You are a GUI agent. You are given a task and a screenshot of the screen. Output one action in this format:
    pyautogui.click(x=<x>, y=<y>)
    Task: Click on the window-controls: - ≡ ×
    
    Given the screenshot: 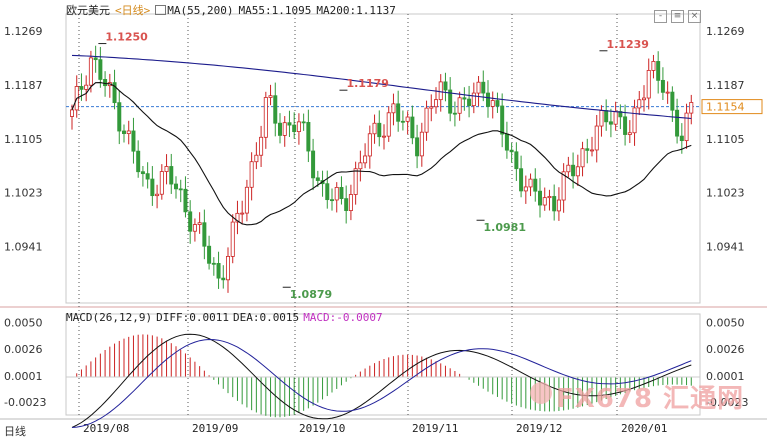 What is the action you would take?
    pyautogui.click(x=675, y=13)
    